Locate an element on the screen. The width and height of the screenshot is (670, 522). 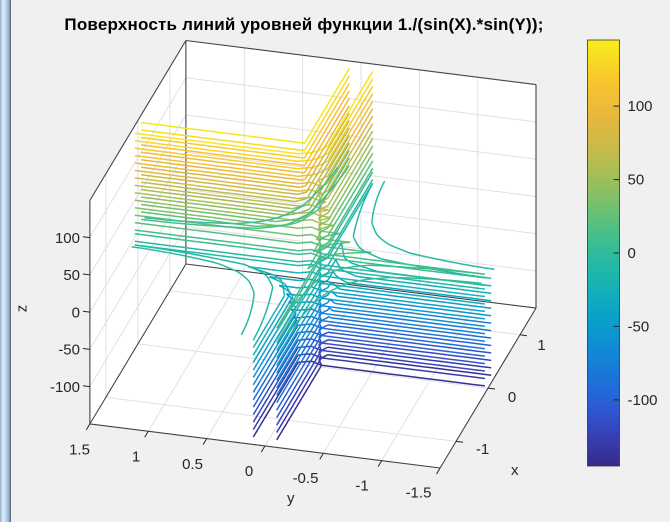
y-axis-tick-label: -1.5 is located at coordinates (419, 492).